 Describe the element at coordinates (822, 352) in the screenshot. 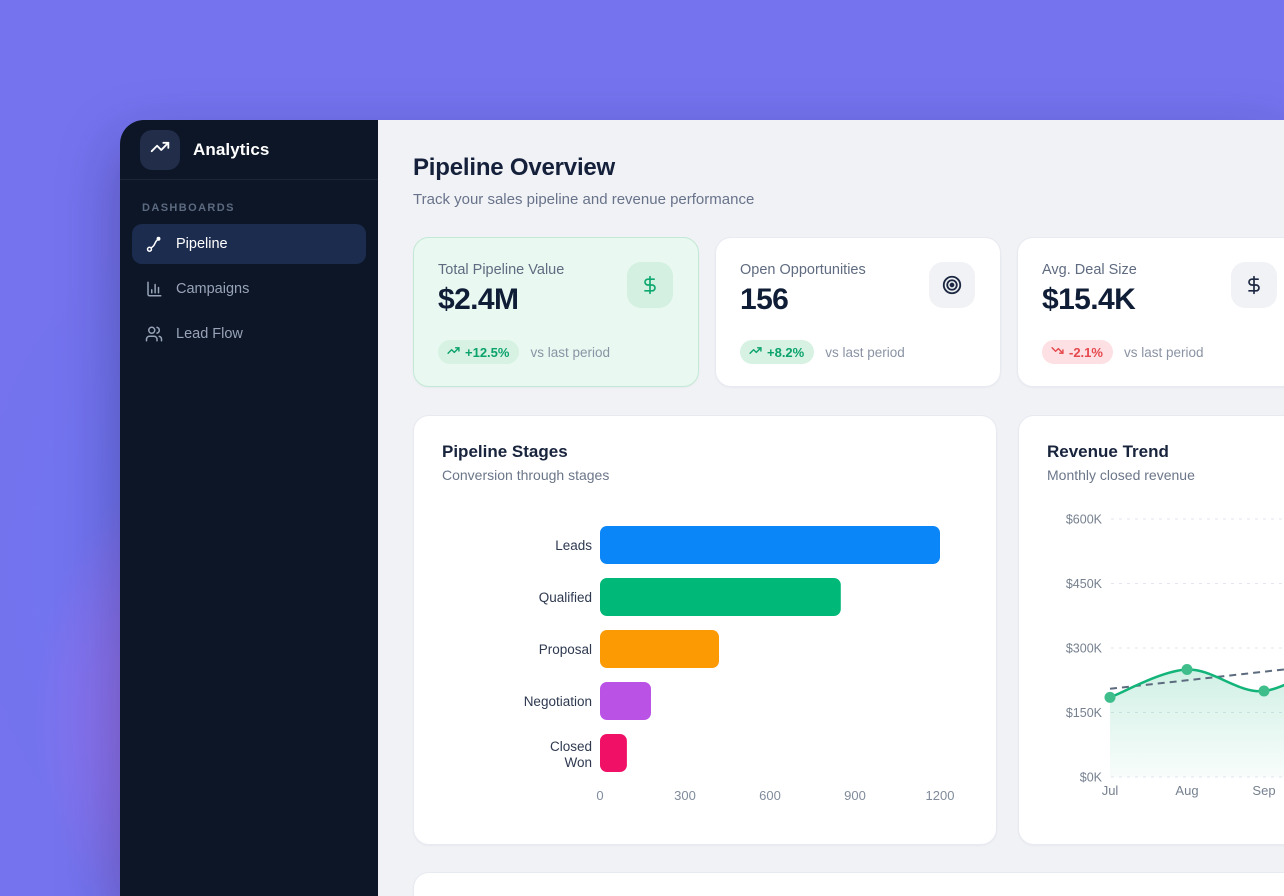

I see `kpi-trend-row: +8.2% vs last period` at that location.